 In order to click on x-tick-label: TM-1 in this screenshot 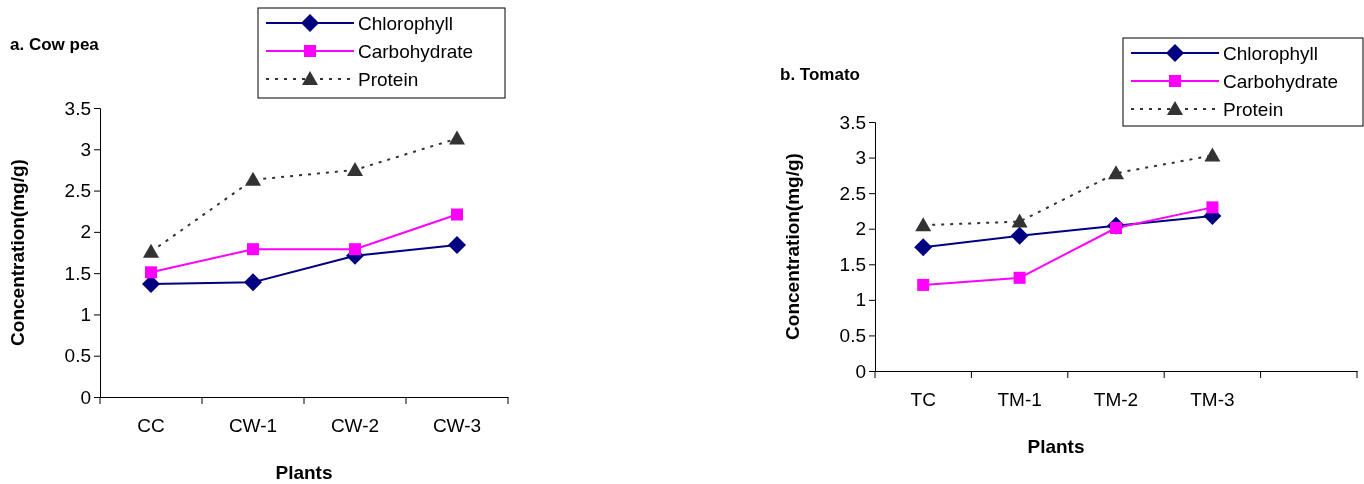, I will do `click(1019, 400)`.